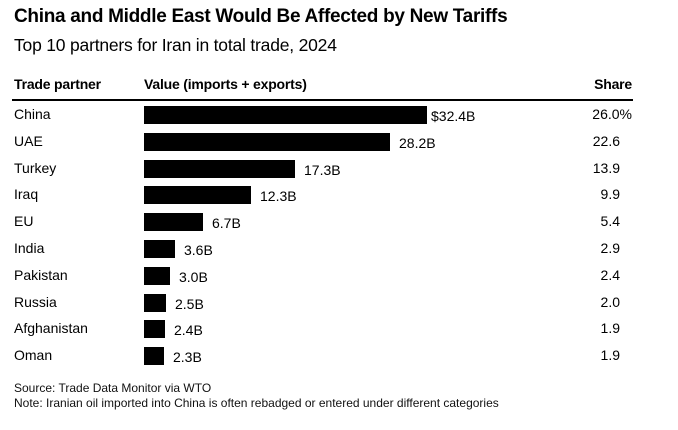 This screenshot has height=430, width=678. I want to click on partner-label: Russia, so click(35, 301).